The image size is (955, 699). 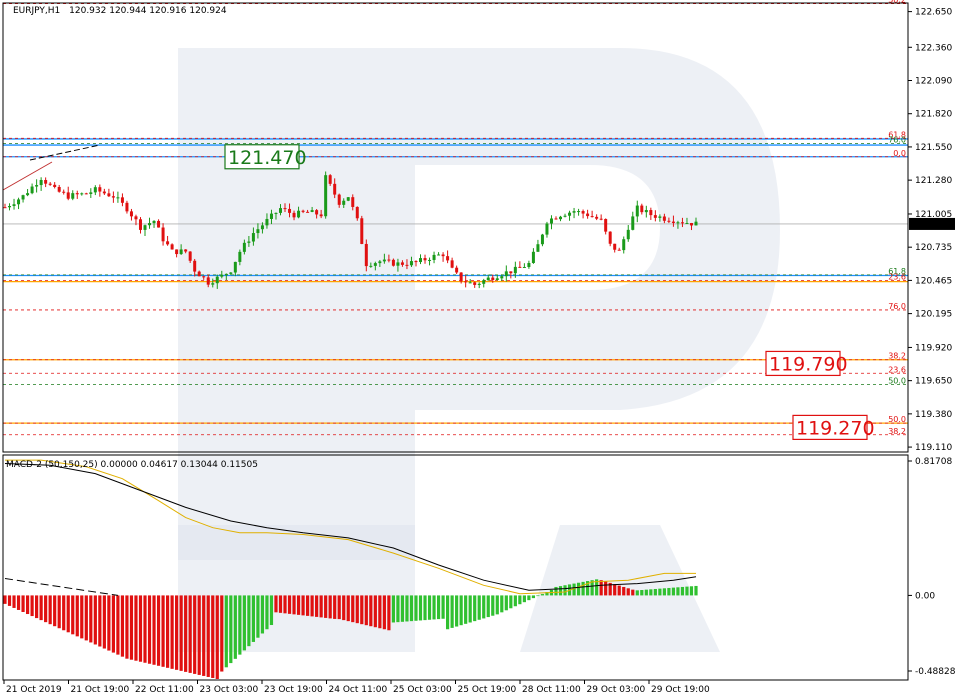 What do you see at coordinates (61, 587) in the screenshot?
I see `macd-main-line-dashed` at bounding box center [61, 587].